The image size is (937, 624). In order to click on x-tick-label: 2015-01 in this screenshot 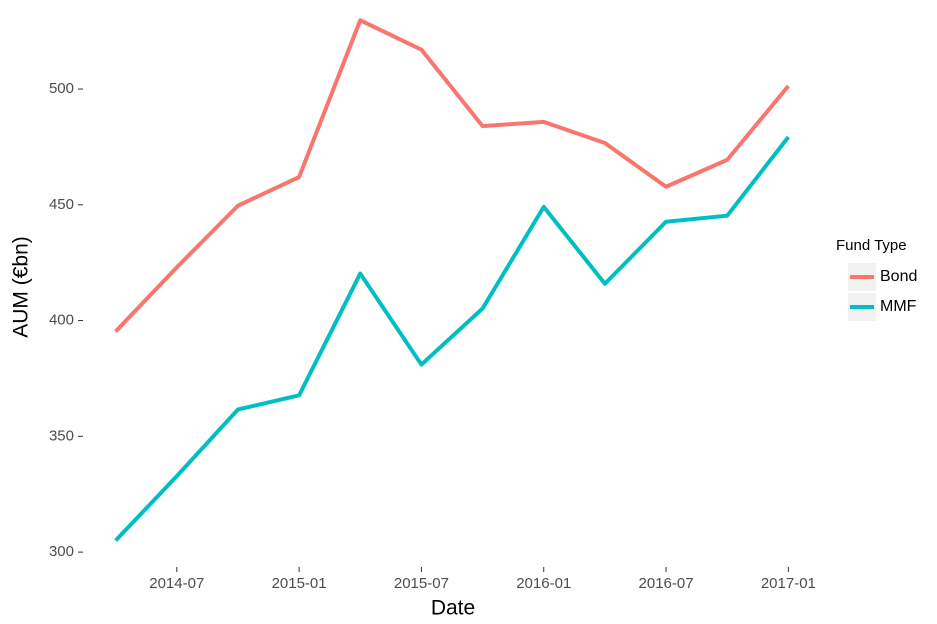, I will do `click(299, 583)`.